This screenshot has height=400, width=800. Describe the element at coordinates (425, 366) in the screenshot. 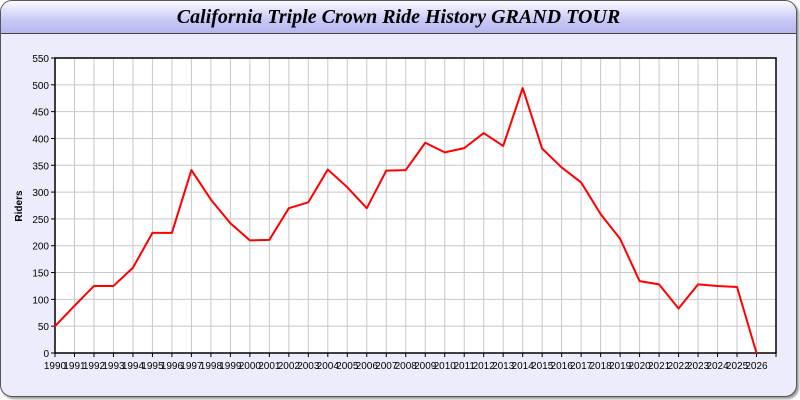

I see `x-tick-label: 2009` at that location.